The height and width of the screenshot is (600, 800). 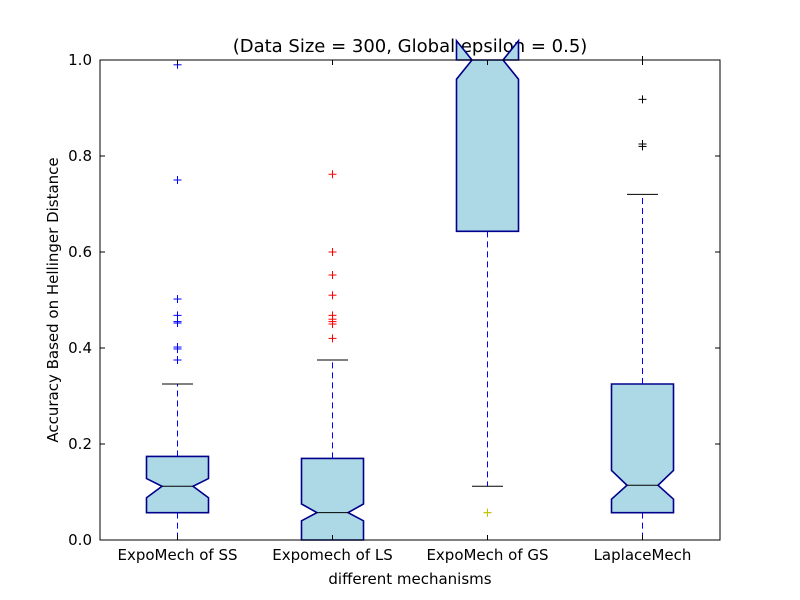 I want to click on y-tick-label: 0.2, so click(x=80, y=444).